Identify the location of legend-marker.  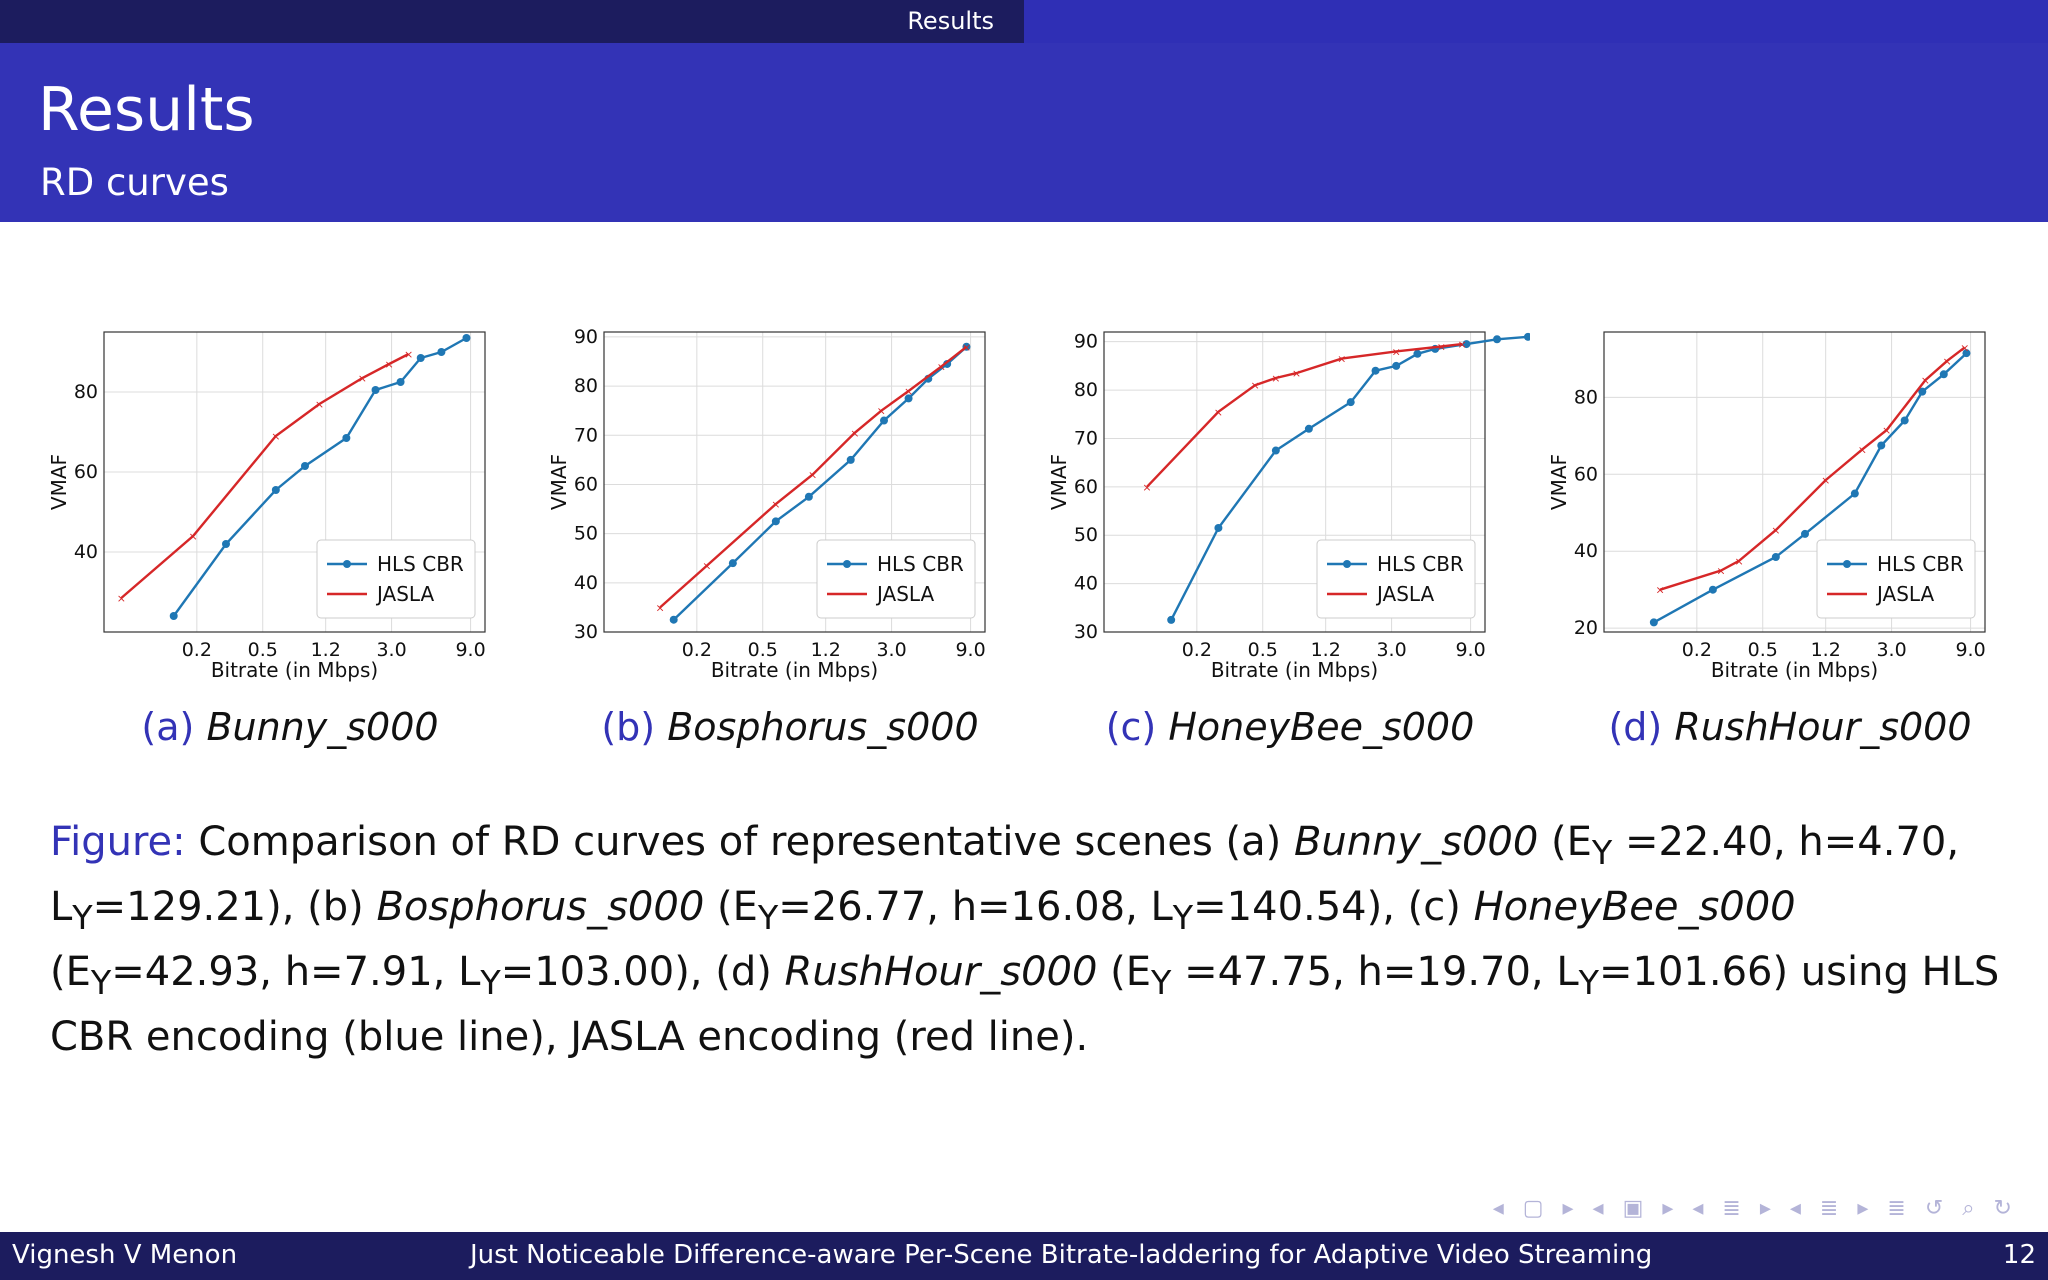
(347, 564).